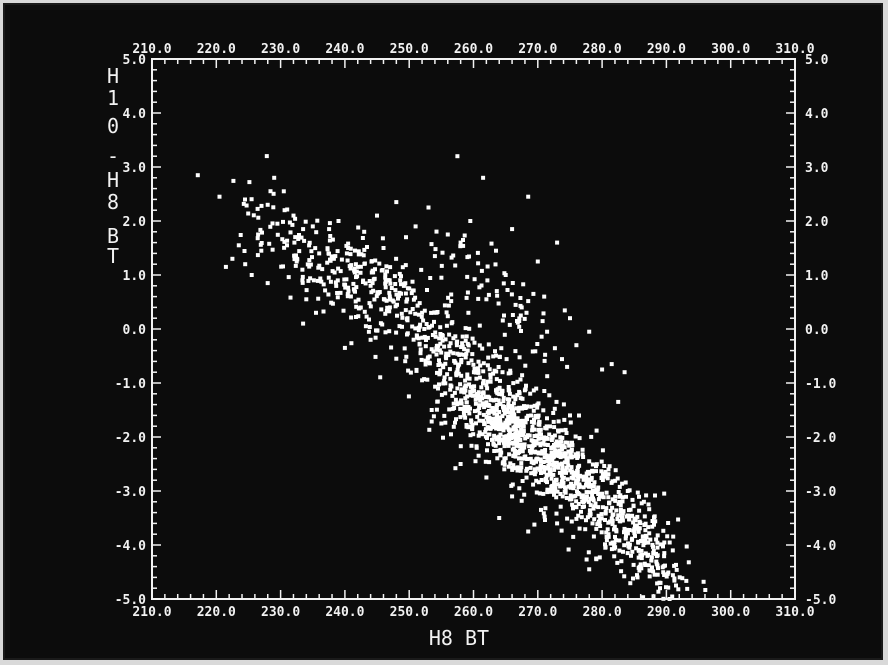 The height and width of the screenshot is (665, 888). What do you see at coordinates (817, 168) in the screenshot?
I see `y-tick-label-right: 3.0` at bounding box center [817, 168].